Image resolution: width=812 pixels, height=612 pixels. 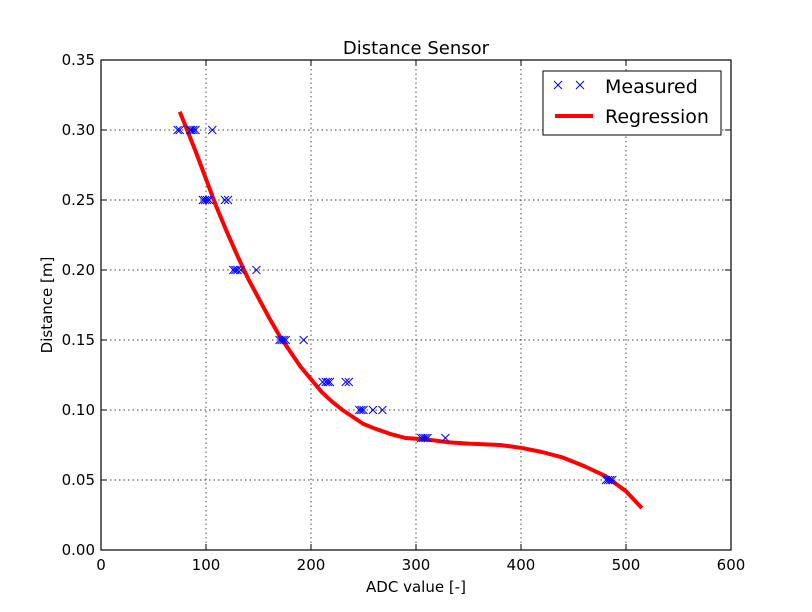 I want to click on legend-box, so click(x=632, y=103).